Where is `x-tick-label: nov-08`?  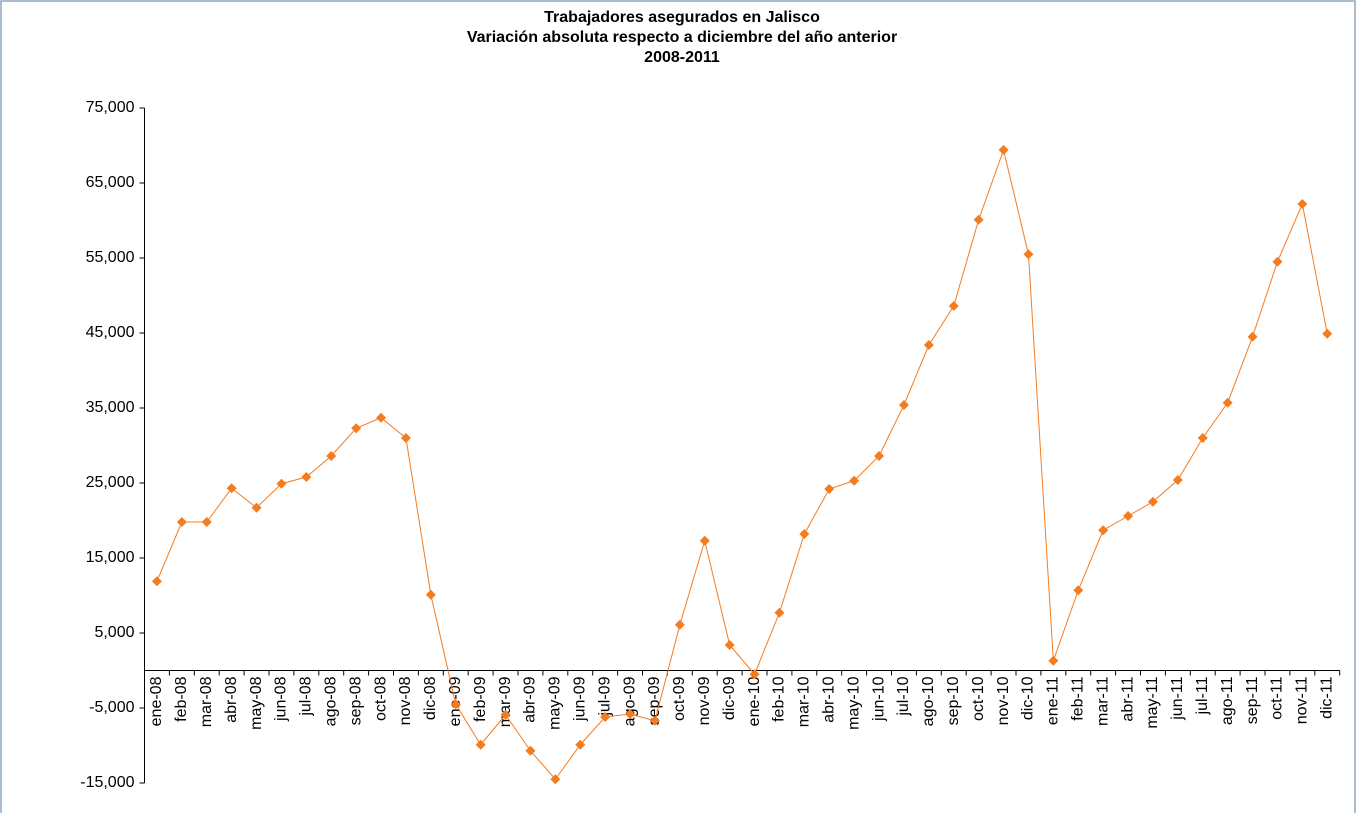 x-tick-label: nov-08 is located at coordinates (405, 700).